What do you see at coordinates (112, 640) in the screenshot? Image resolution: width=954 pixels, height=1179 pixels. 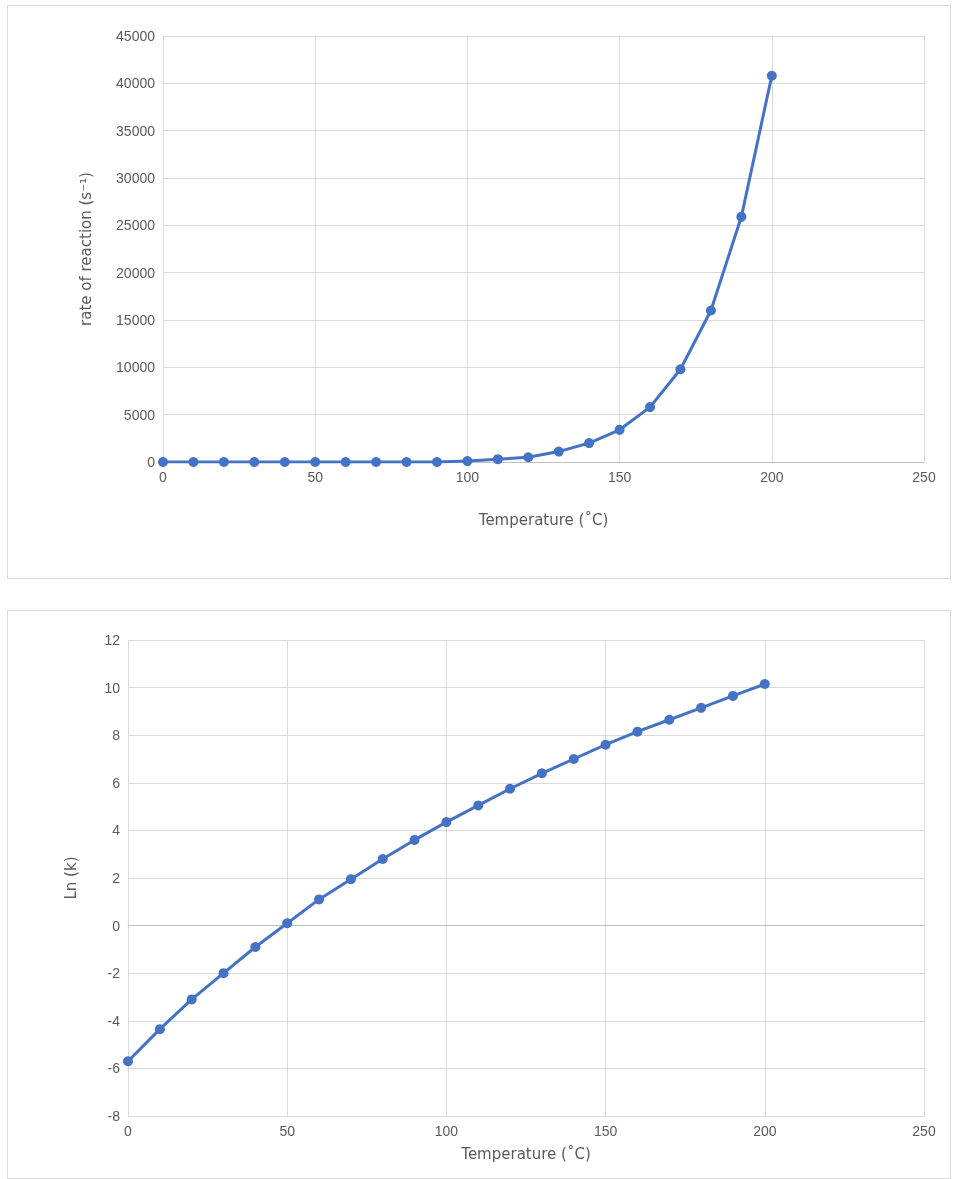 I see `y-tick-label: 12` at bounding box center [112, 640].